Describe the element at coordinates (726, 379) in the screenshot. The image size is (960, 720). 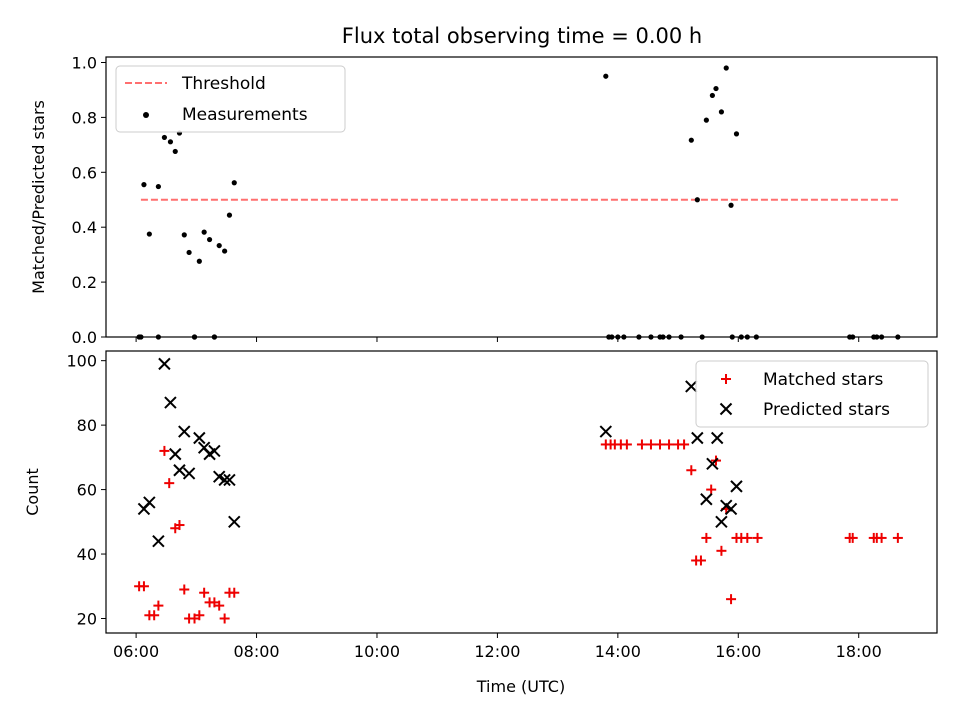
I see `legend-matched-swatch` at that location.